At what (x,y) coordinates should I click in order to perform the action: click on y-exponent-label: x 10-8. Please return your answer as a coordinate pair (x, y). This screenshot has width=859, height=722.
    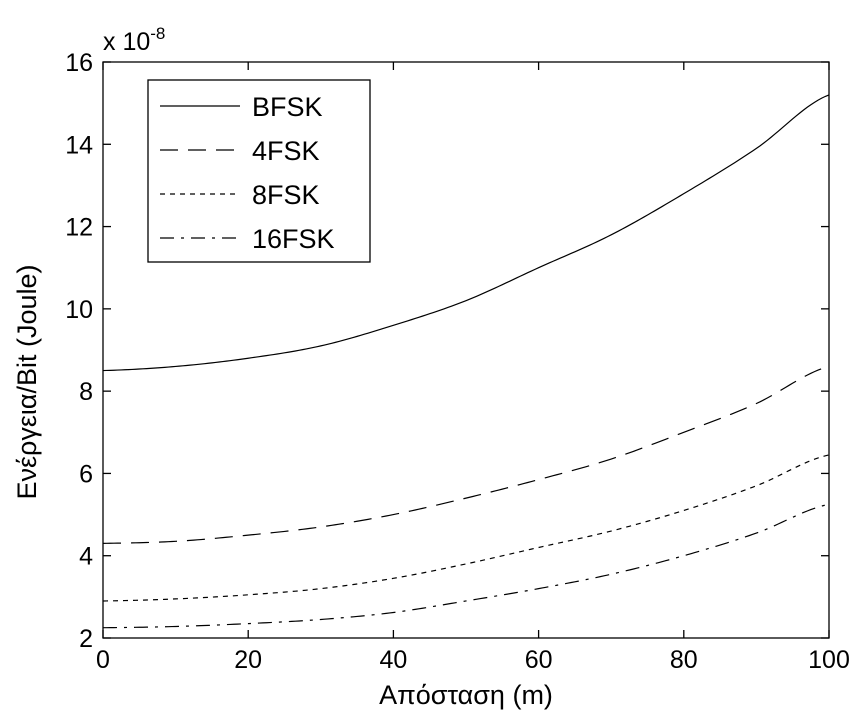
    Looking at the image, I should click on (134, 40).